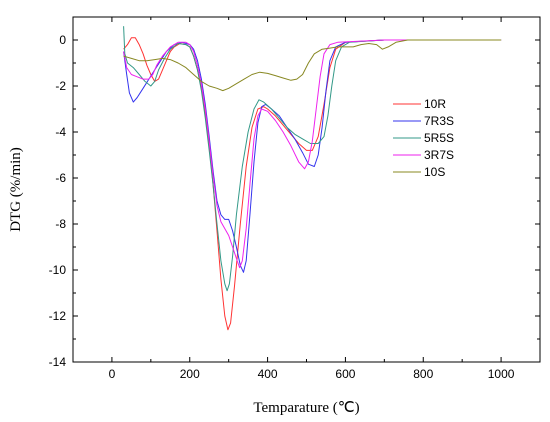  I want to click on y-tick-label: -2, so click(60, 86).